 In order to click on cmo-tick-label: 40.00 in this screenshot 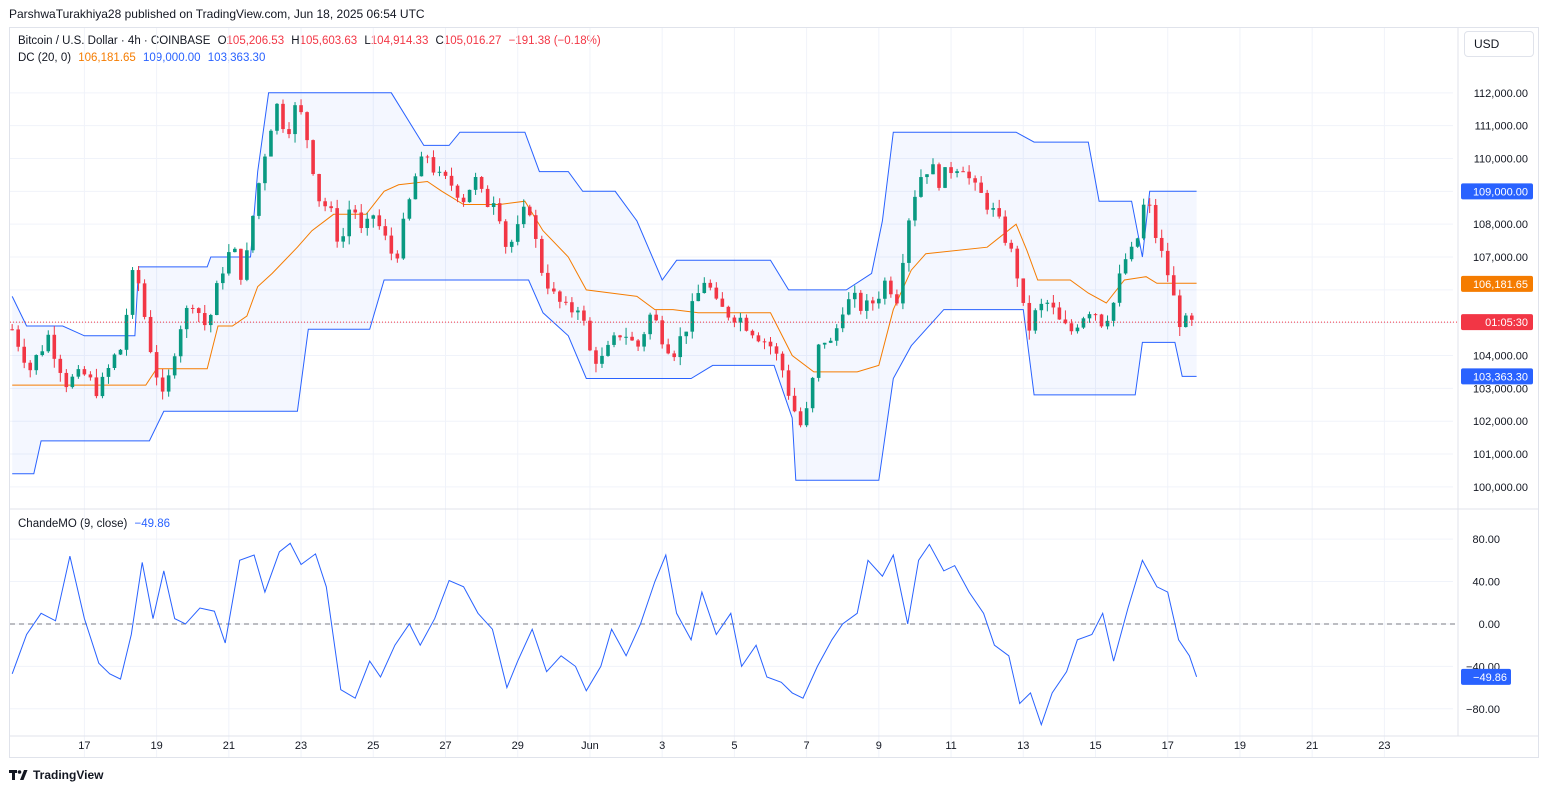, I will do `click(1486, 583)`.